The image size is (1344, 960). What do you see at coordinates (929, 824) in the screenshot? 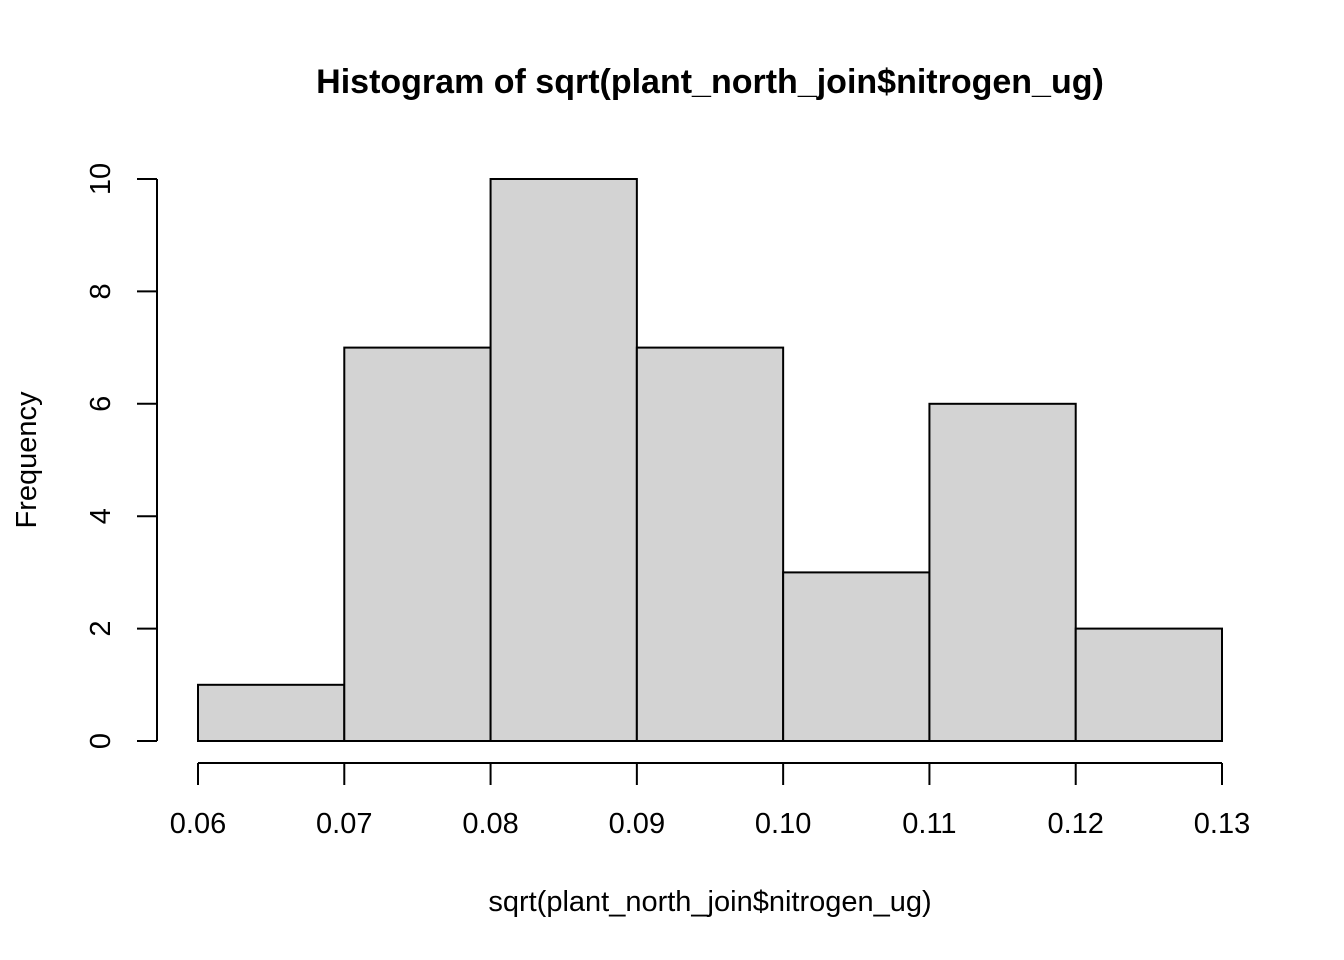
I see `x-tick-label: 0.11` at bounding box center [929, 824].